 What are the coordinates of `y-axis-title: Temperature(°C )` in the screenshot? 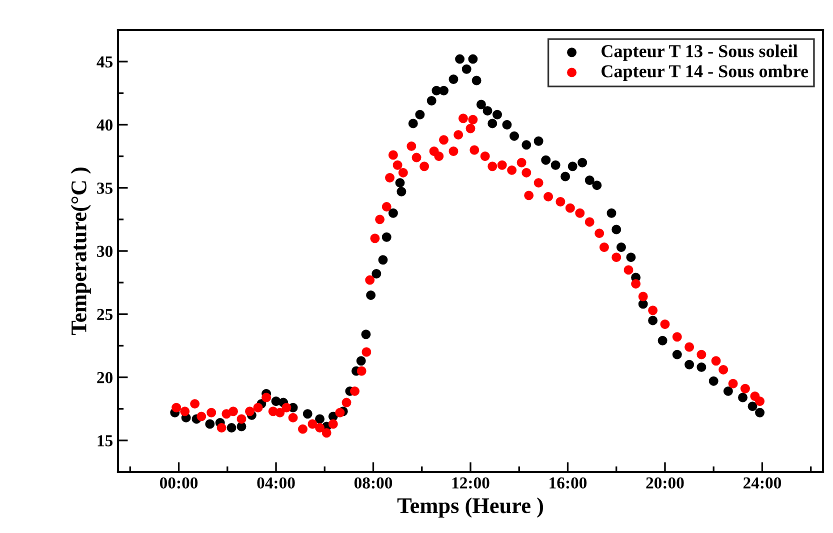 It's located at (80, 252).